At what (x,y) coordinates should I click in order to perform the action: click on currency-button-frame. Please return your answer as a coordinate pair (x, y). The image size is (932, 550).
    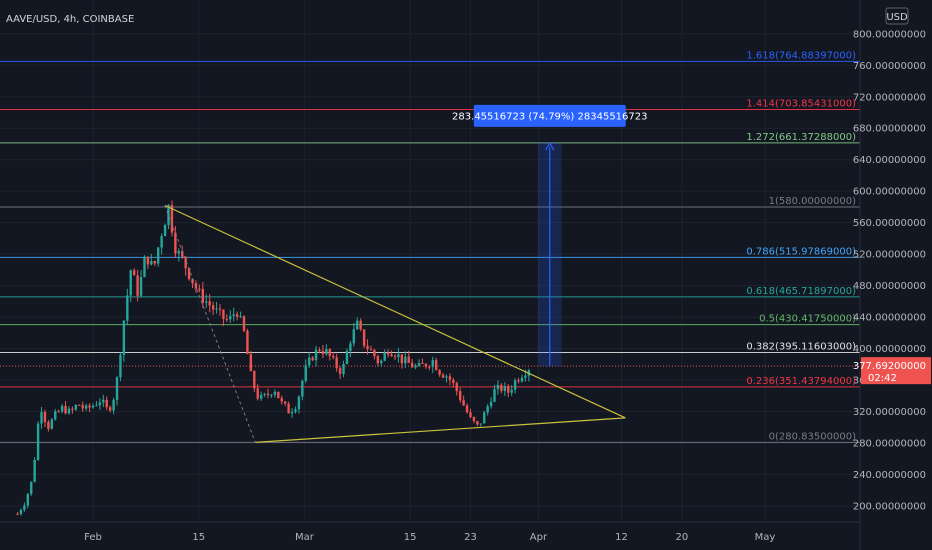
    Looking at the image, I should click on (897, 16).